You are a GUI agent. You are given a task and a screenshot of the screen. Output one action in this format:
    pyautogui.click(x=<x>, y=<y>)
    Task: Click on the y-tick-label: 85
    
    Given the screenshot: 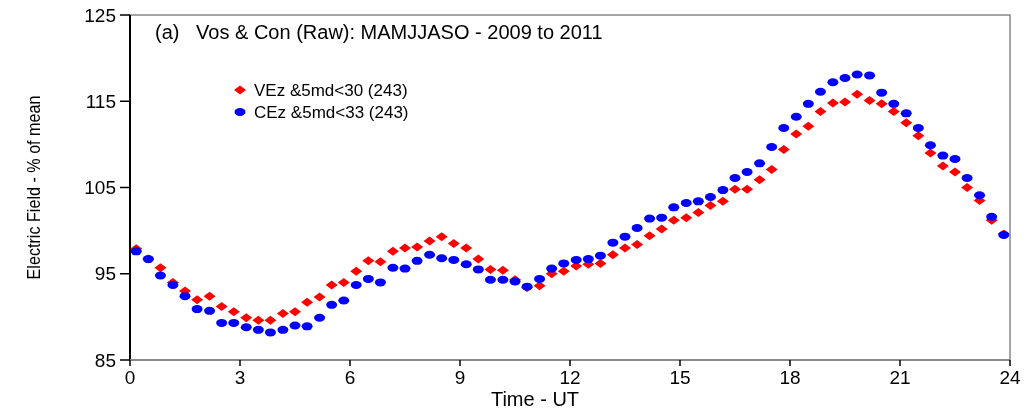 What is the action you would take?
    pyautogui.click(x=105, y=360)
    